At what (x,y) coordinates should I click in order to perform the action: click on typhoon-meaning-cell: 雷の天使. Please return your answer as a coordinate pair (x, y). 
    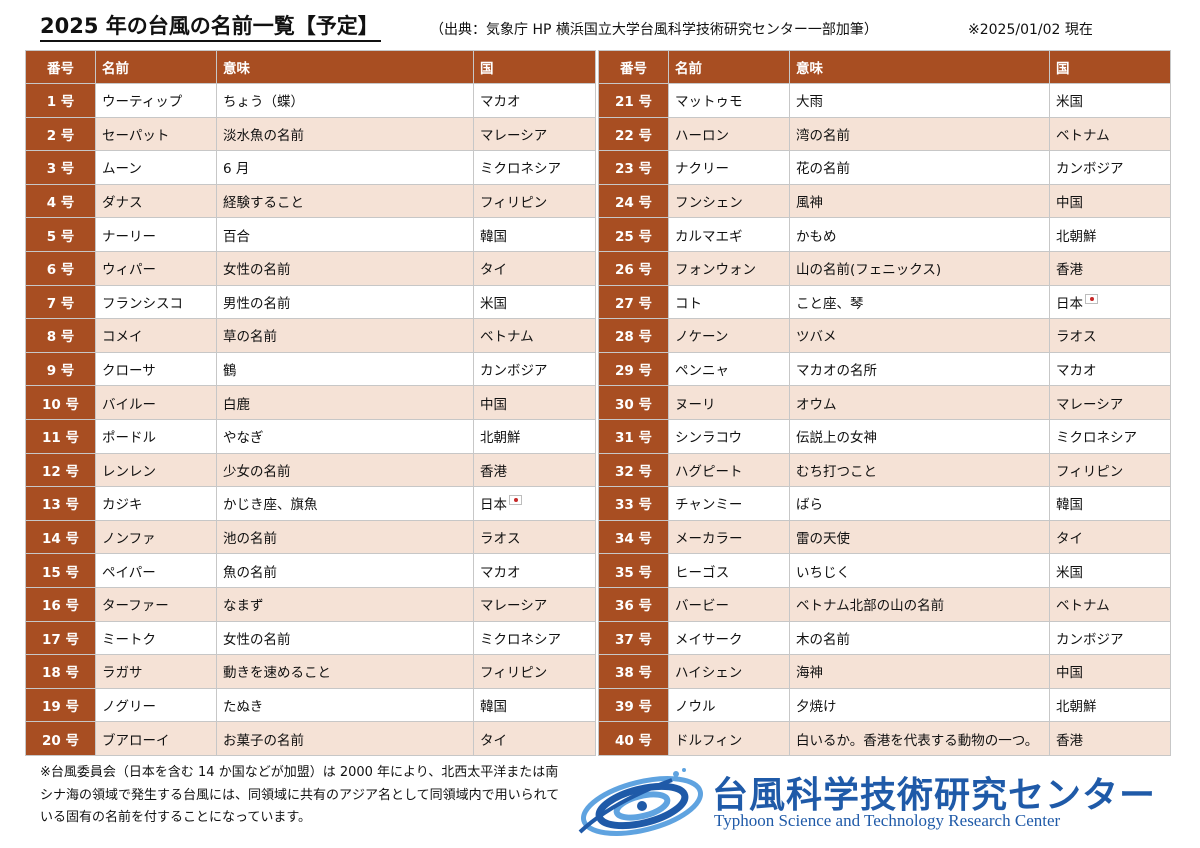
    Looking at the image, I should click on (919, 537).